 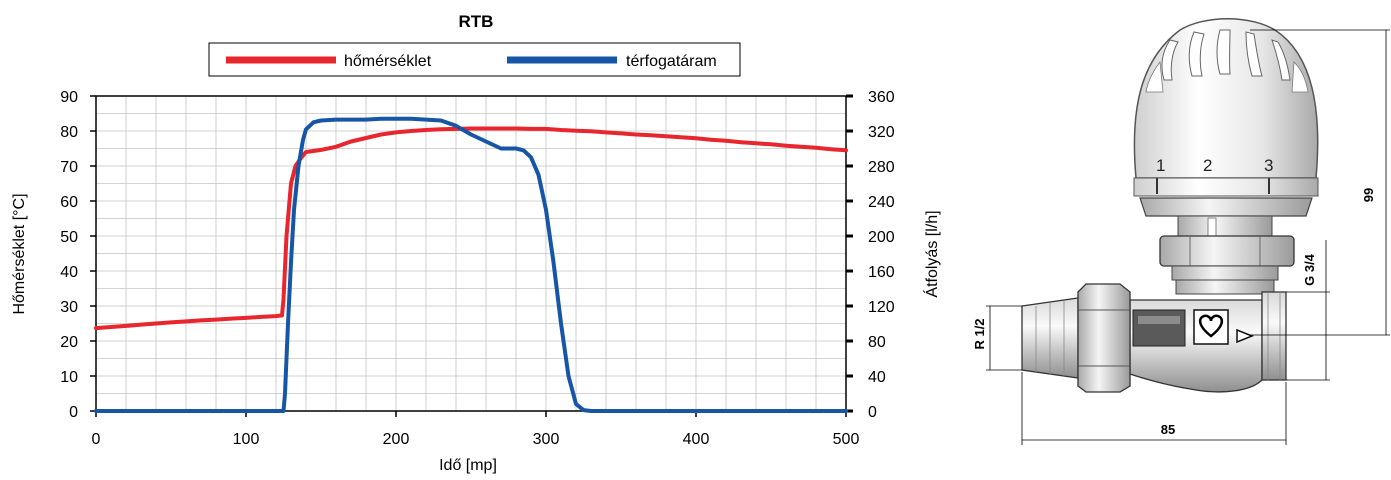 I want to click on x-tick-label: 100, so click(x=246, y=439).